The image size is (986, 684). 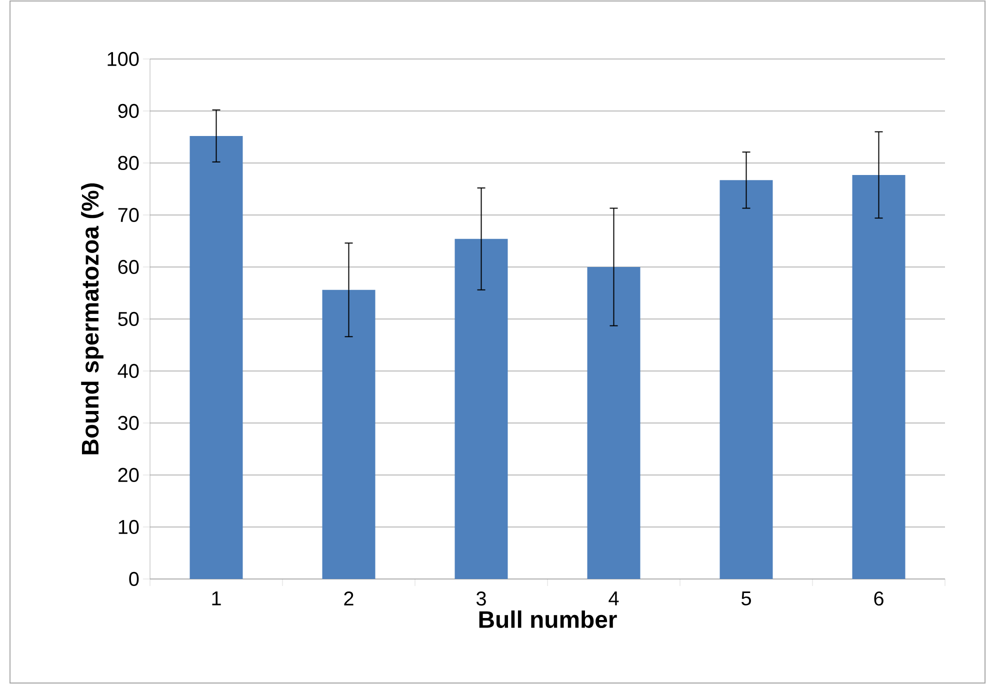 What do you see at coordinates (128, 267) in the screenshot?
I see `y-tick-label: 60` at bounding box center [128, 267].